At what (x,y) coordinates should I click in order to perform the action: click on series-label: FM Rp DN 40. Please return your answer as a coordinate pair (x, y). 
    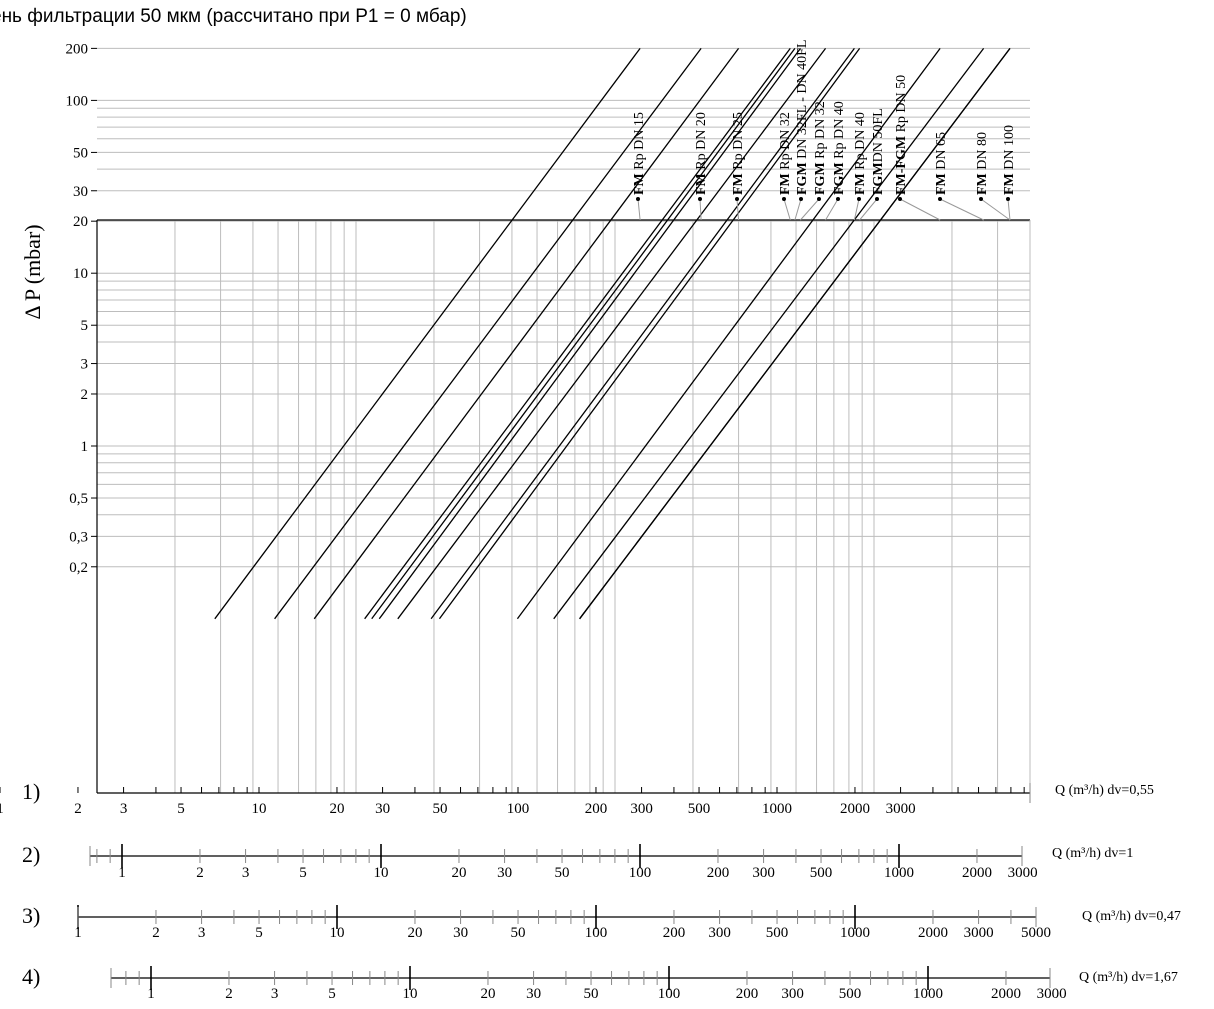
    Looking at the image, I should click on (860, 153).